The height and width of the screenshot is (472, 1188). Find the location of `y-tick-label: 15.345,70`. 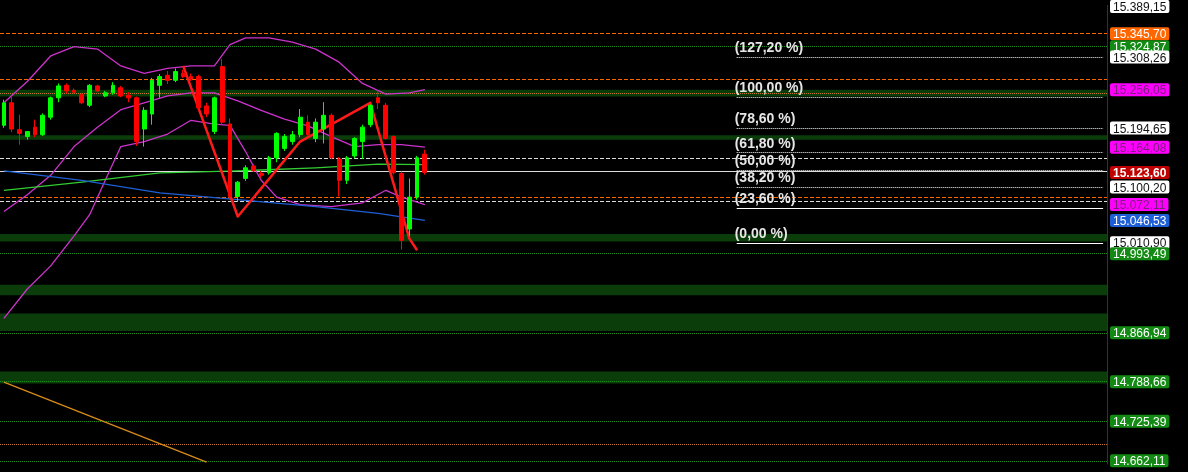

y-tick-label: 15.345,70 is located at coordinates (1140, 34).